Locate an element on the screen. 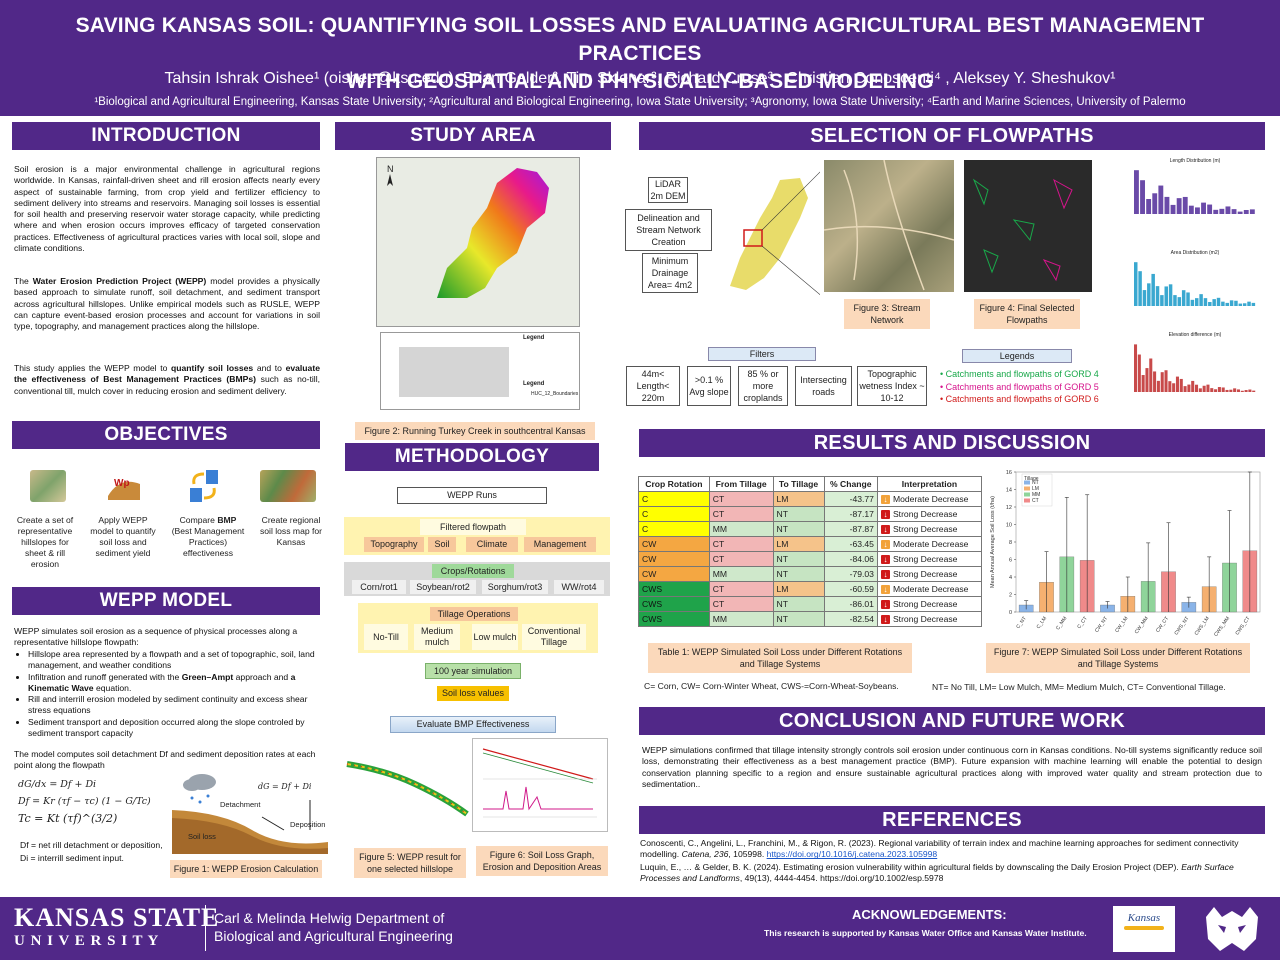  legend-2-title: Legend is located at coordinates (534, 384).